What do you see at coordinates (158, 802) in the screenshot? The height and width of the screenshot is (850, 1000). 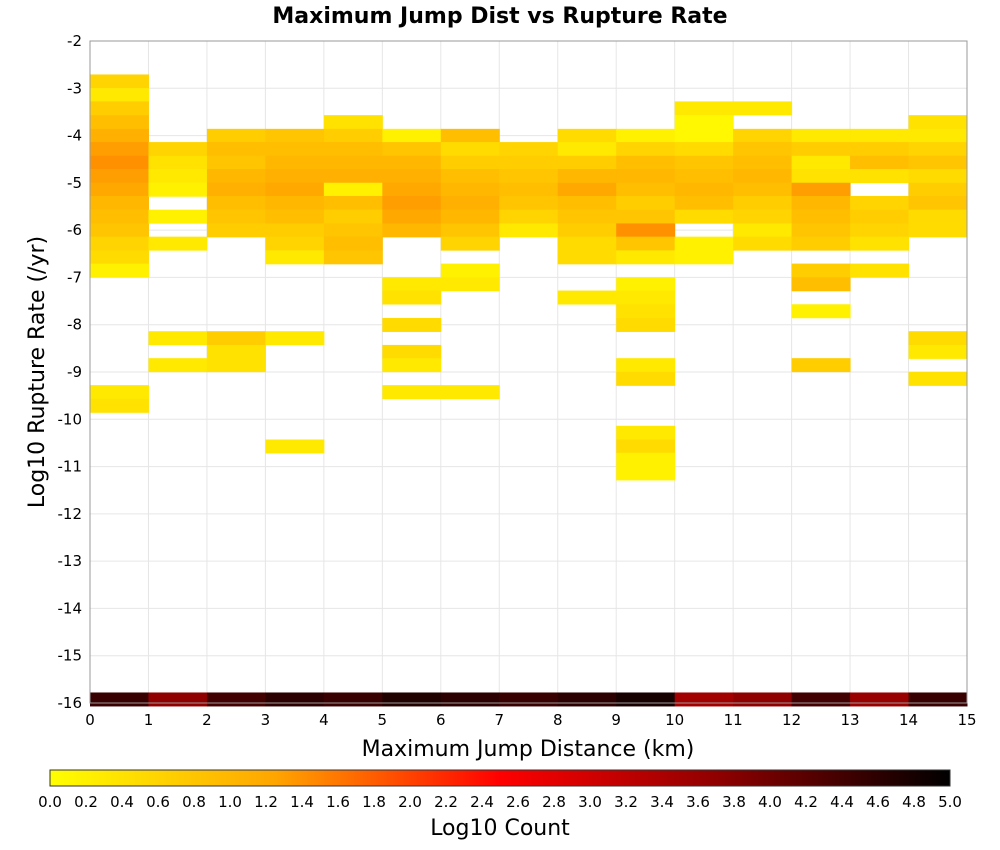 I see `colorbar-tick-label-3: 0.6` at bounding box center [158, 802].